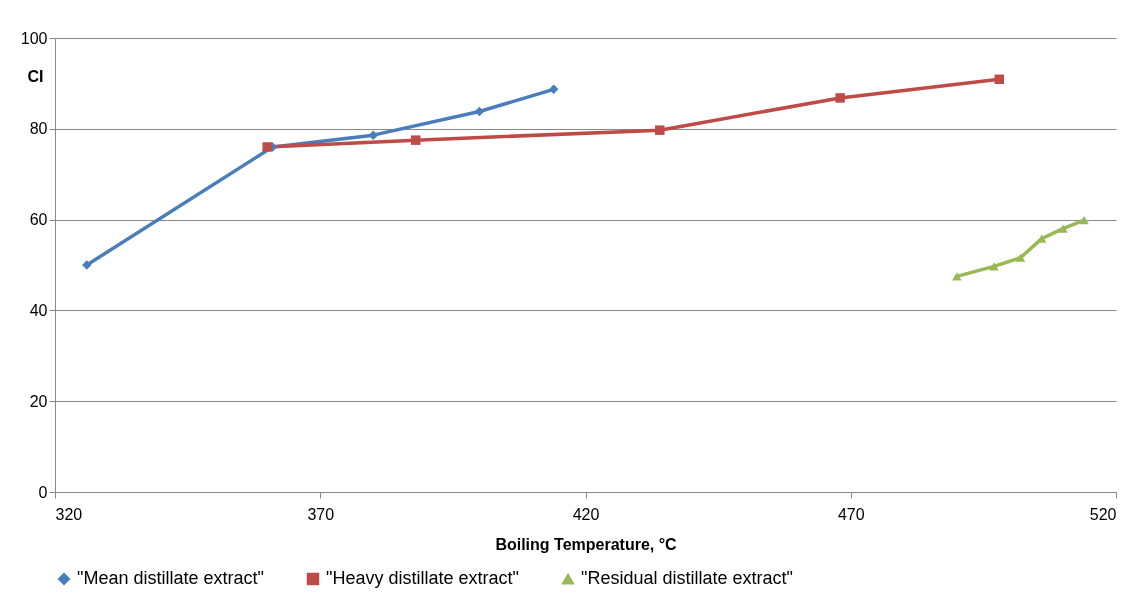  What do you see at coordinates (321, 514) in the screenshot?
I see `x-tick-label: 370` at bounding box center [321, 514].